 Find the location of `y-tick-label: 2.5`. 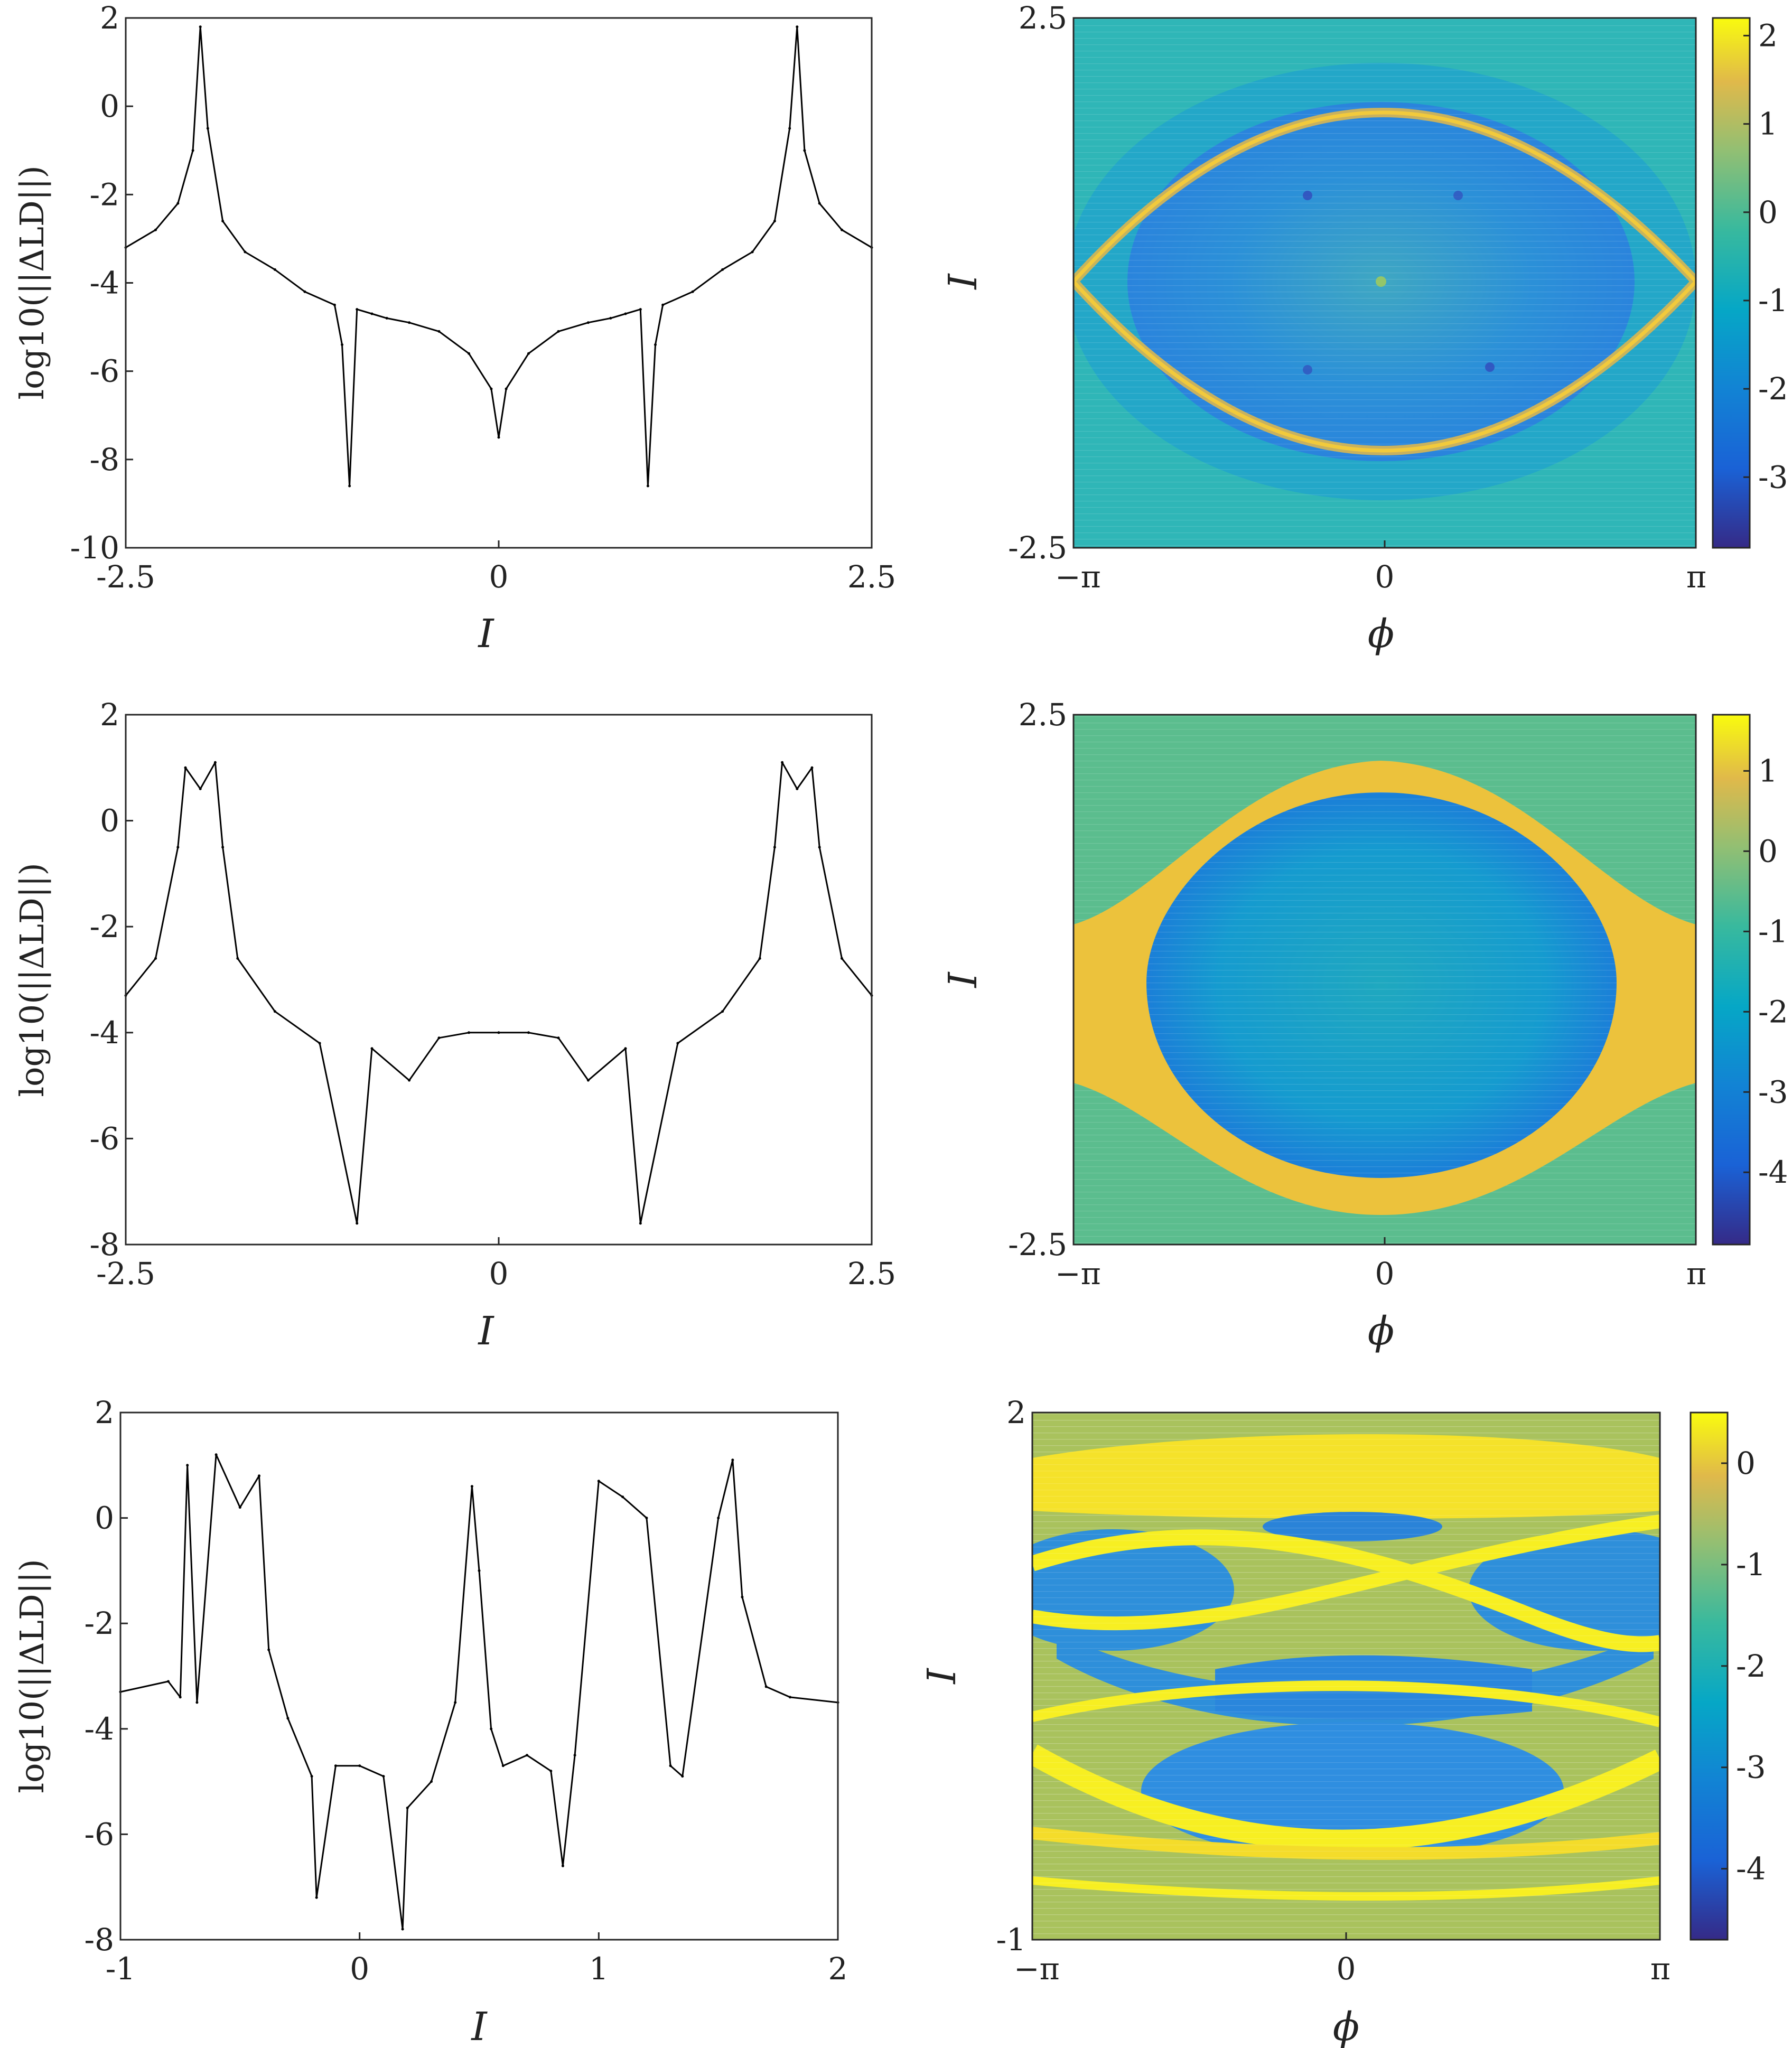

y-tick-label: 2.5 is located at coordinates (1043, 715).